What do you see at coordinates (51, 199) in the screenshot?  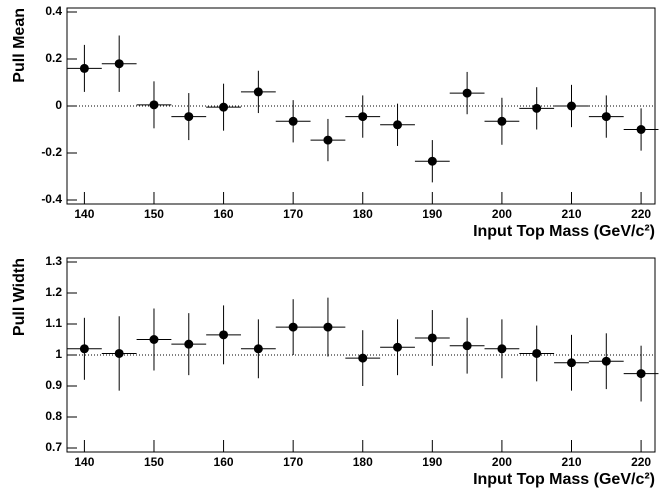 I see `y-tick-label: -0.4` at bounding box center [51, 199].